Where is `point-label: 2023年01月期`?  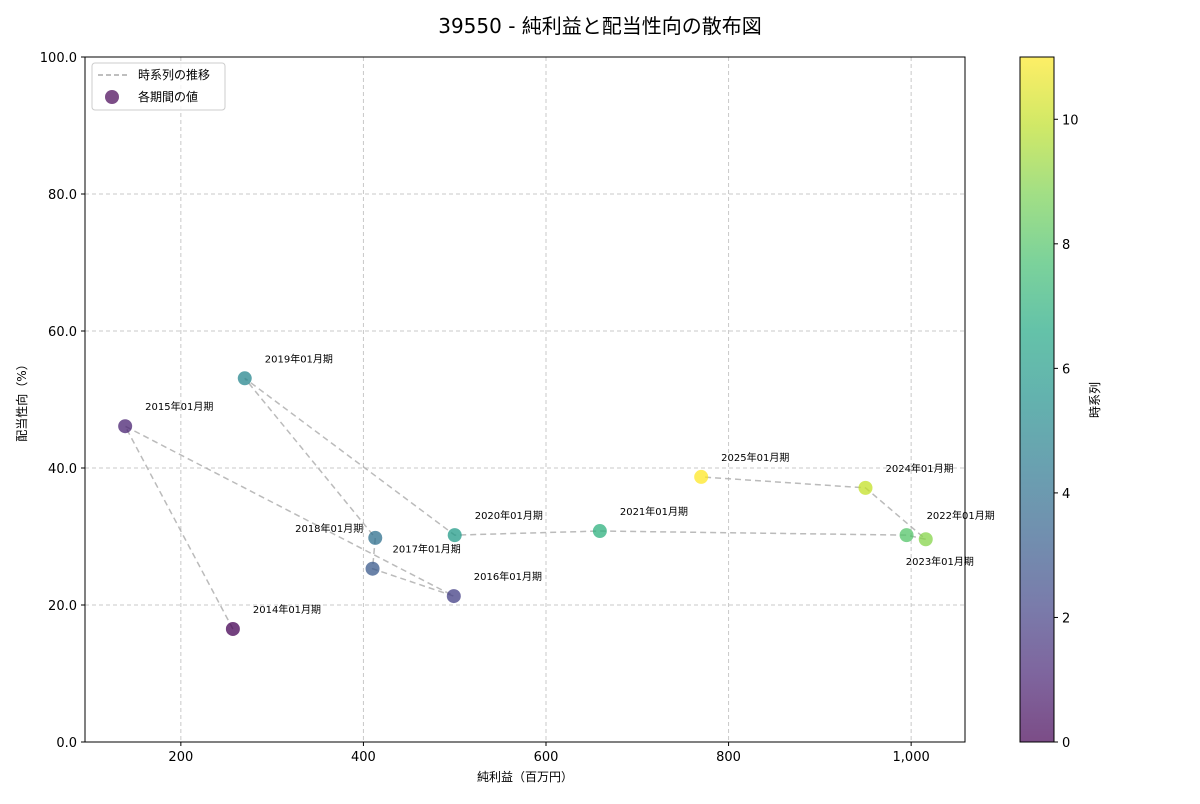 point-label: 2023年01月期 is located at coordinates (940, 561).